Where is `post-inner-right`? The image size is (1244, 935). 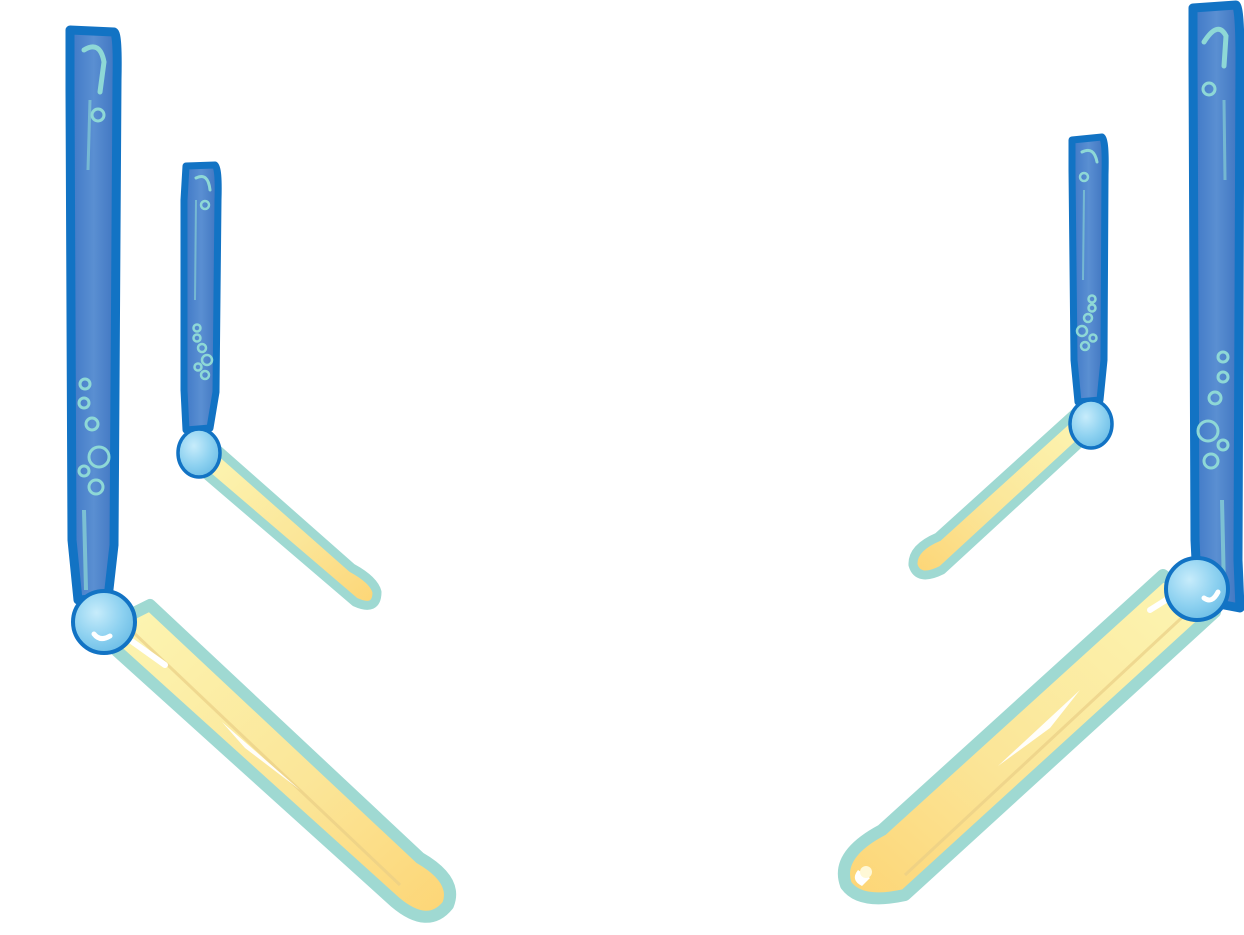 post-inner-right is located at coordinates (1088, 269).